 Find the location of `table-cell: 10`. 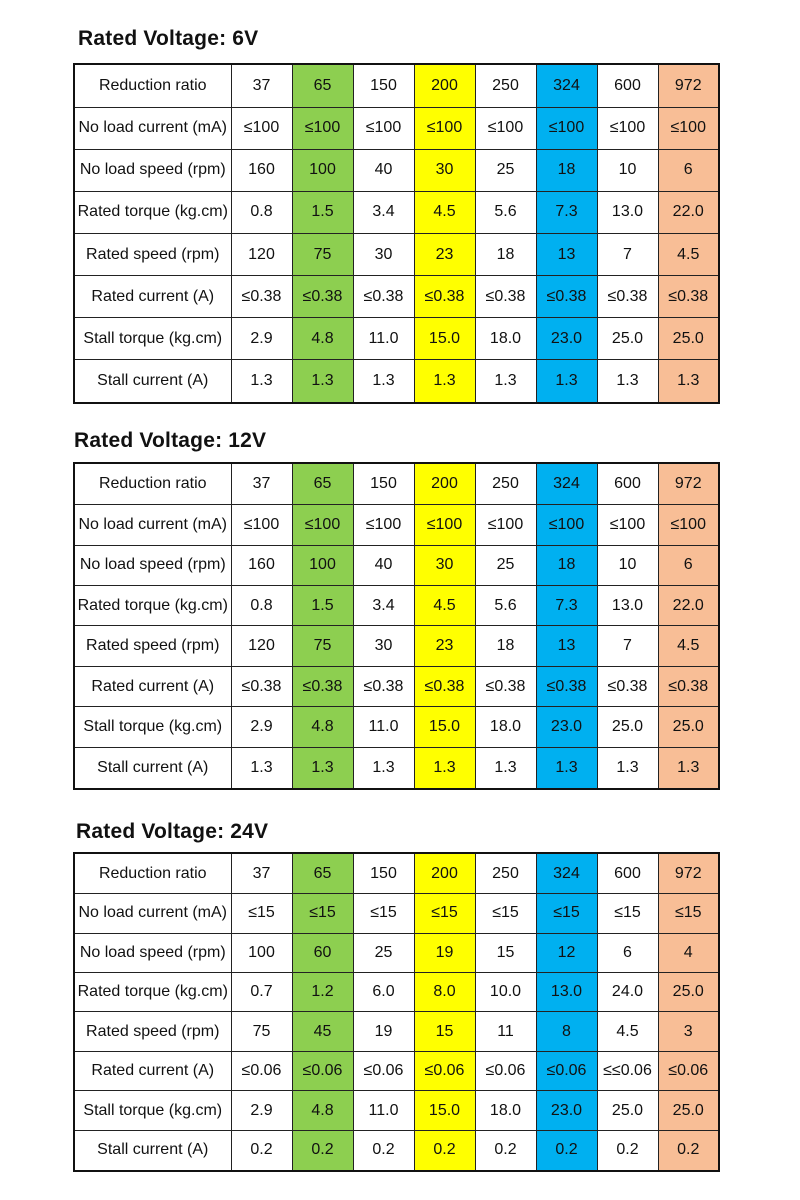

table-cell: 10 is located at coordinates (627, 170).